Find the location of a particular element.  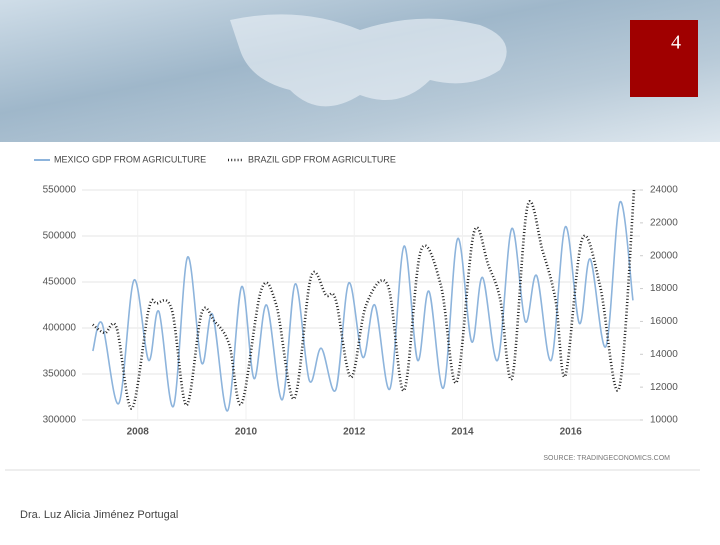

map-shape is located at coordinates (368, 60).